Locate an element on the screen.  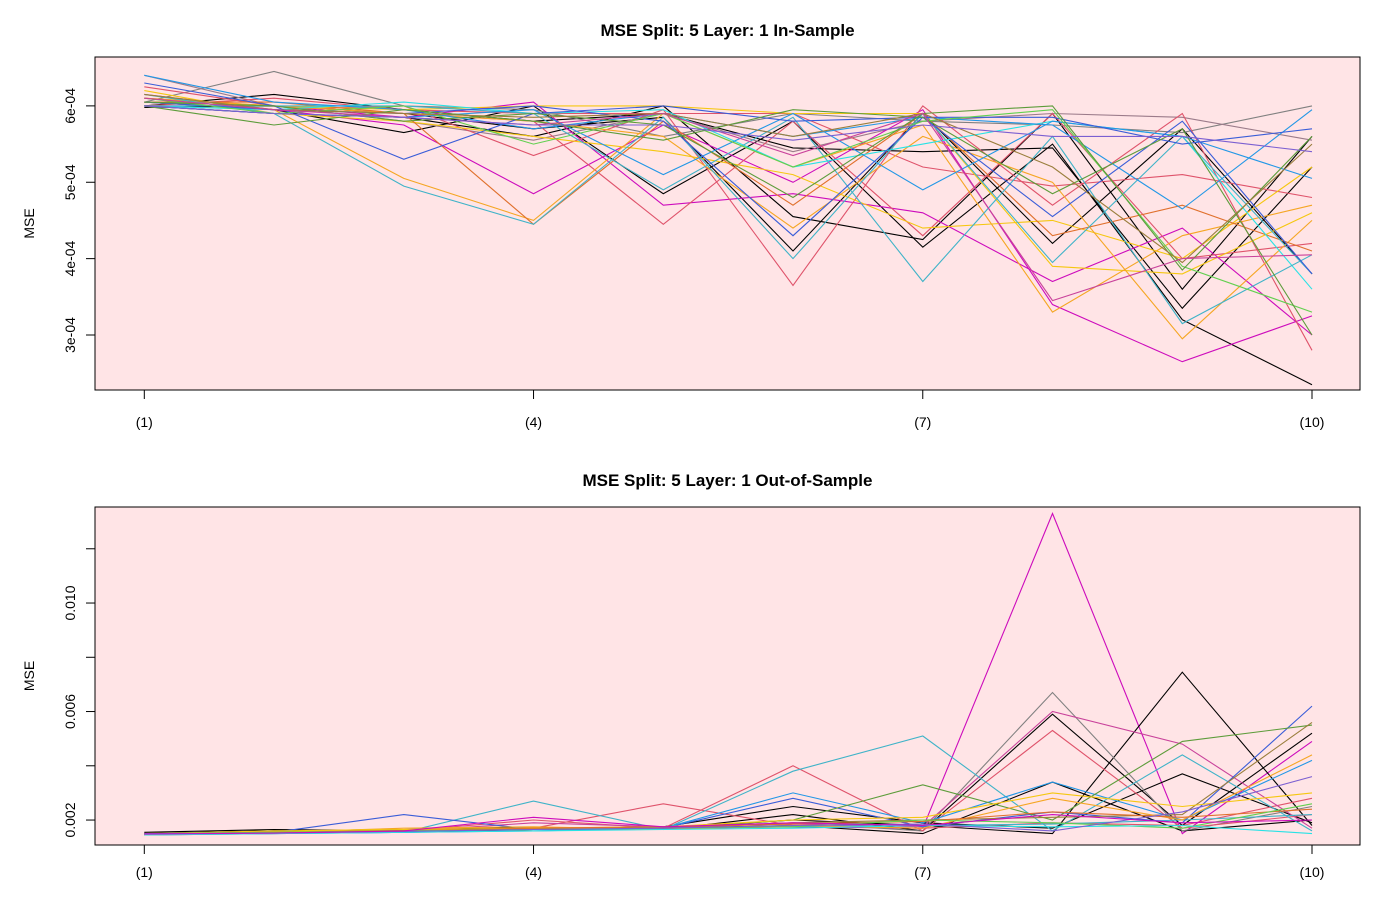
chart-title: MSE Split: 5 Layer: 1 Out-of-Sample is located at coordinates (728, 480).